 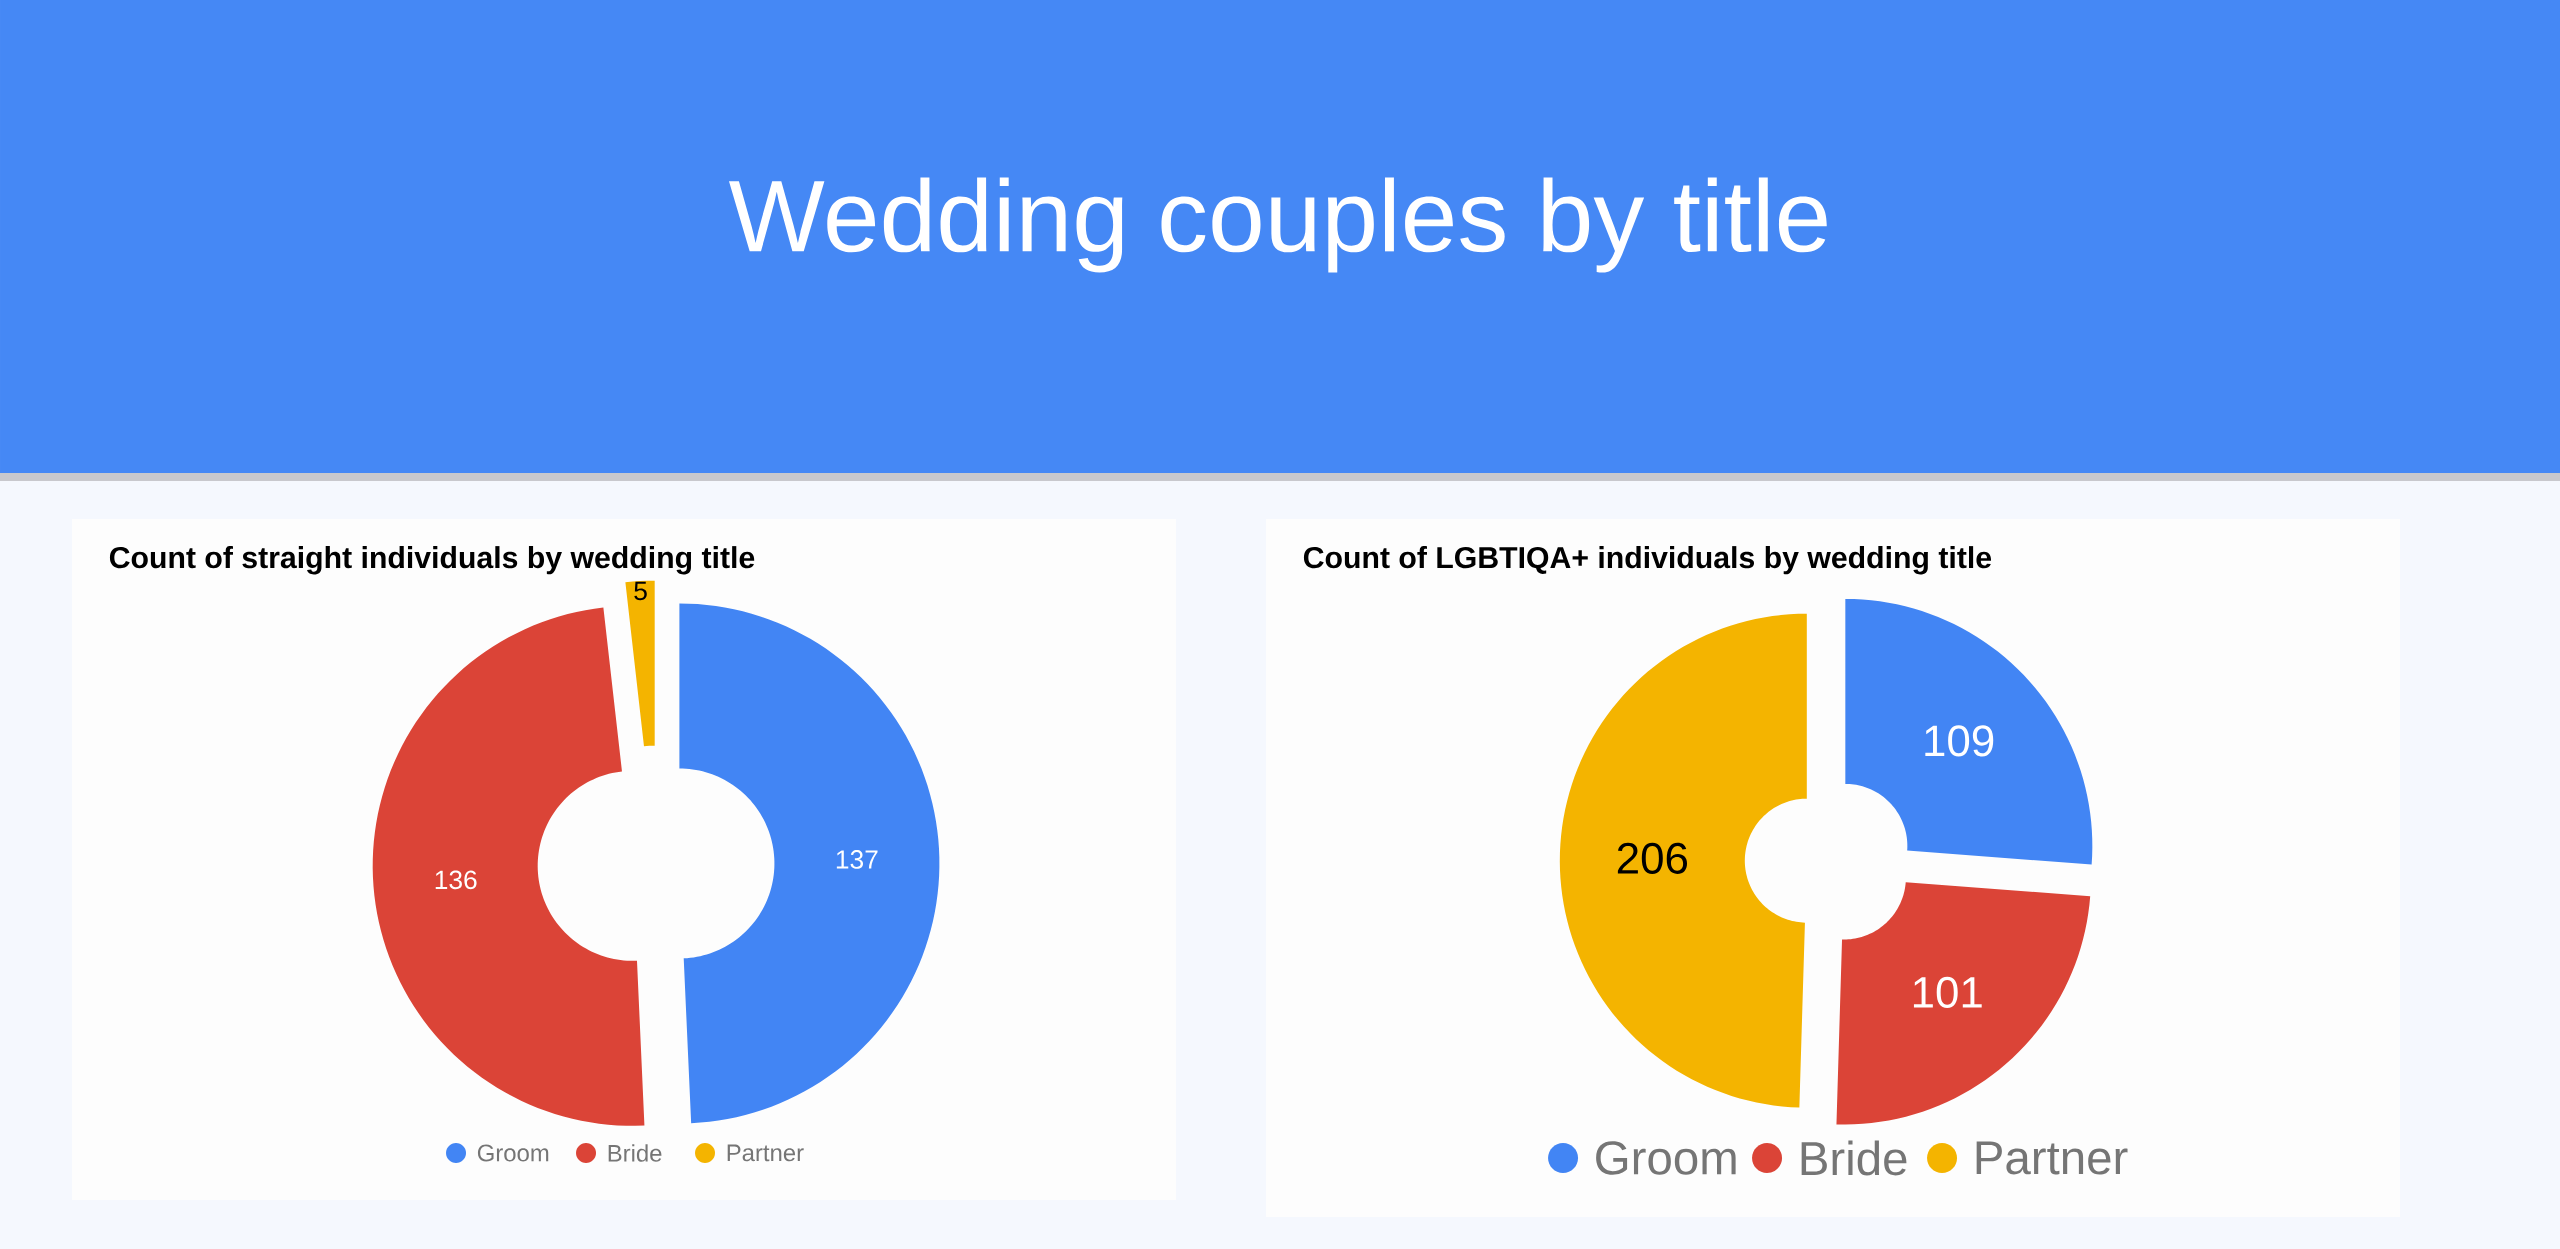 I want to click on data-label: 101, so click(x=1947, y=992).